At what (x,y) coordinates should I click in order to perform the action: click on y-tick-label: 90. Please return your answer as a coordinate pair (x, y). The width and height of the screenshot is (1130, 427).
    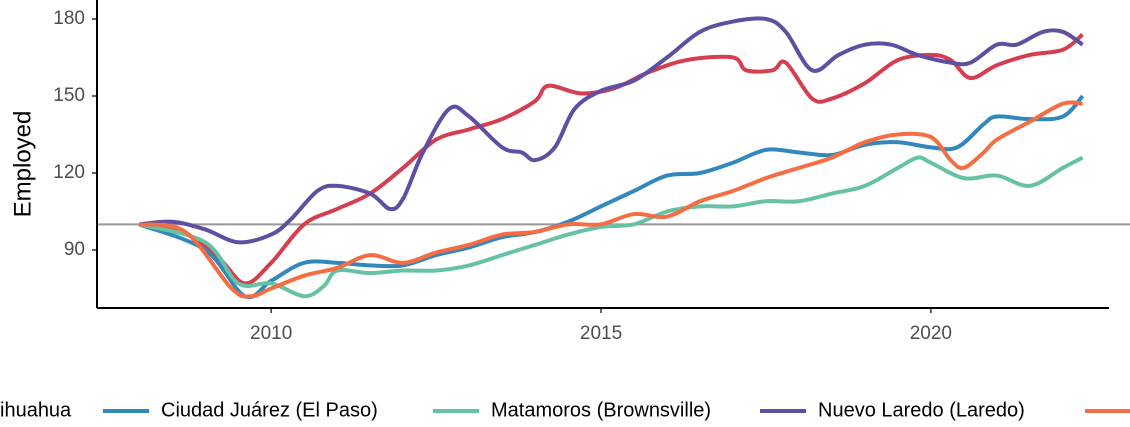
    Looking at the image, I should click on (74, 249).